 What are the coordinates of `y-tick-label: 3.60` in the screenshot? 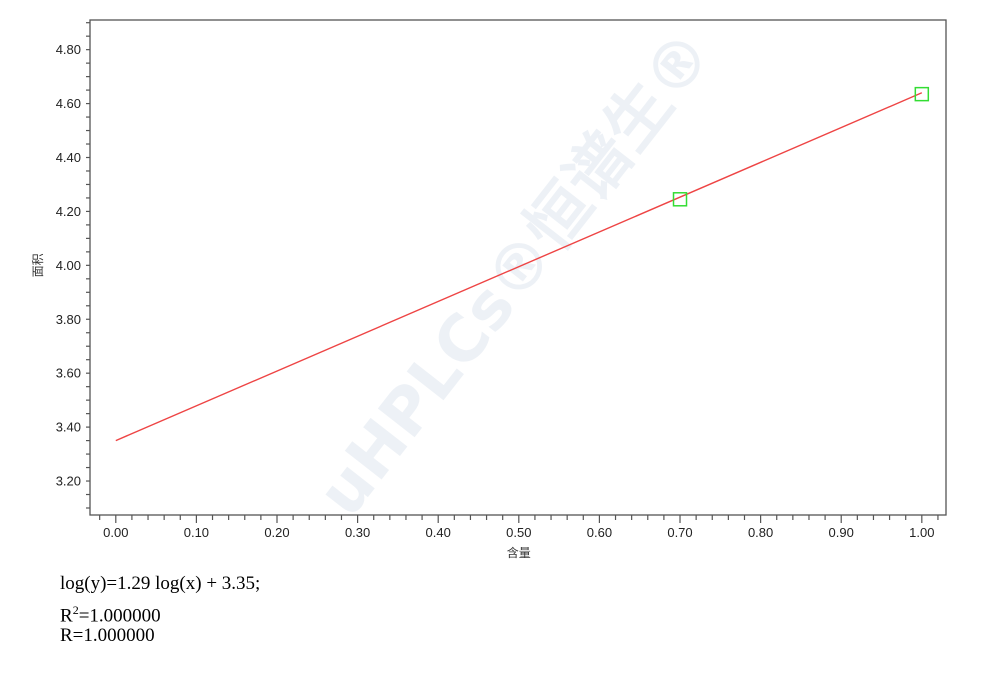 It's located at (68, 373).